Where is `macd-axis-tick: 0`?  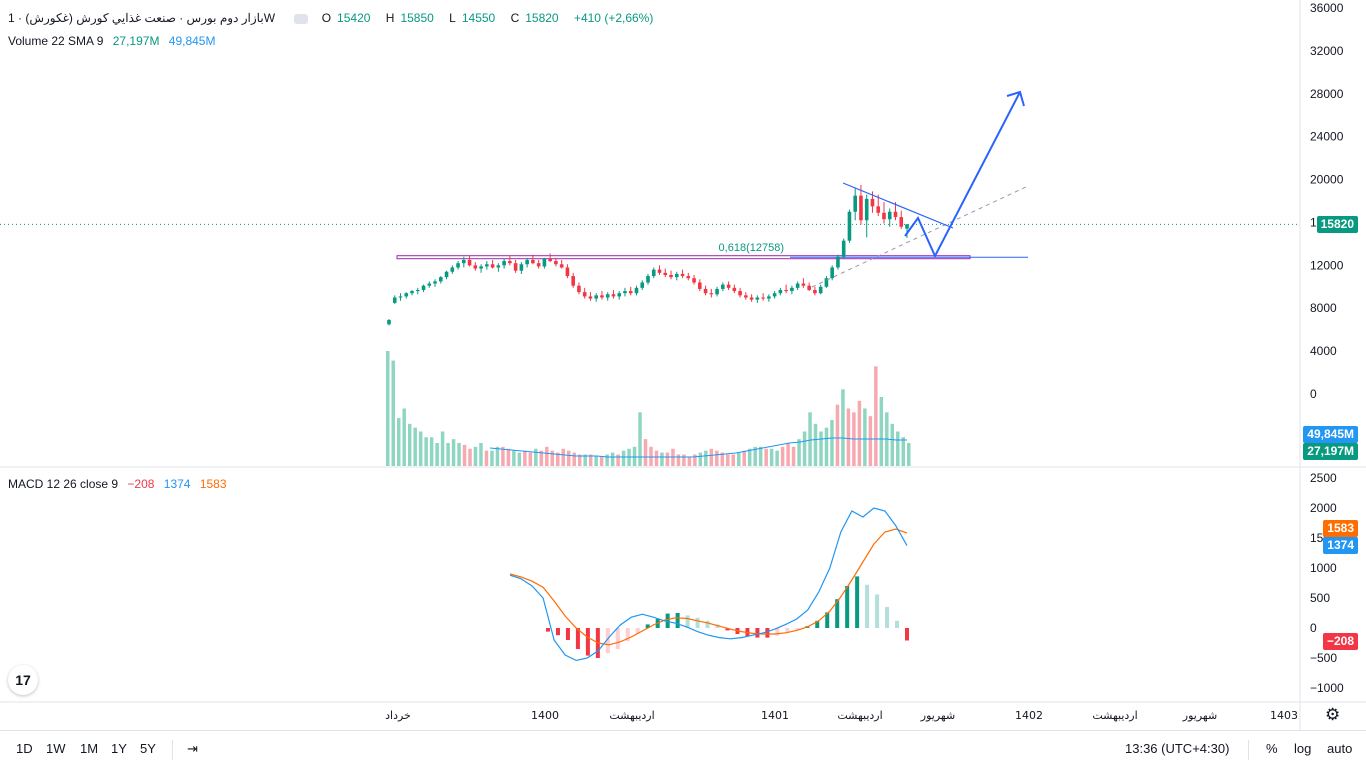 macd-axis-tick: 0 is located at coordinates (1313, 628).